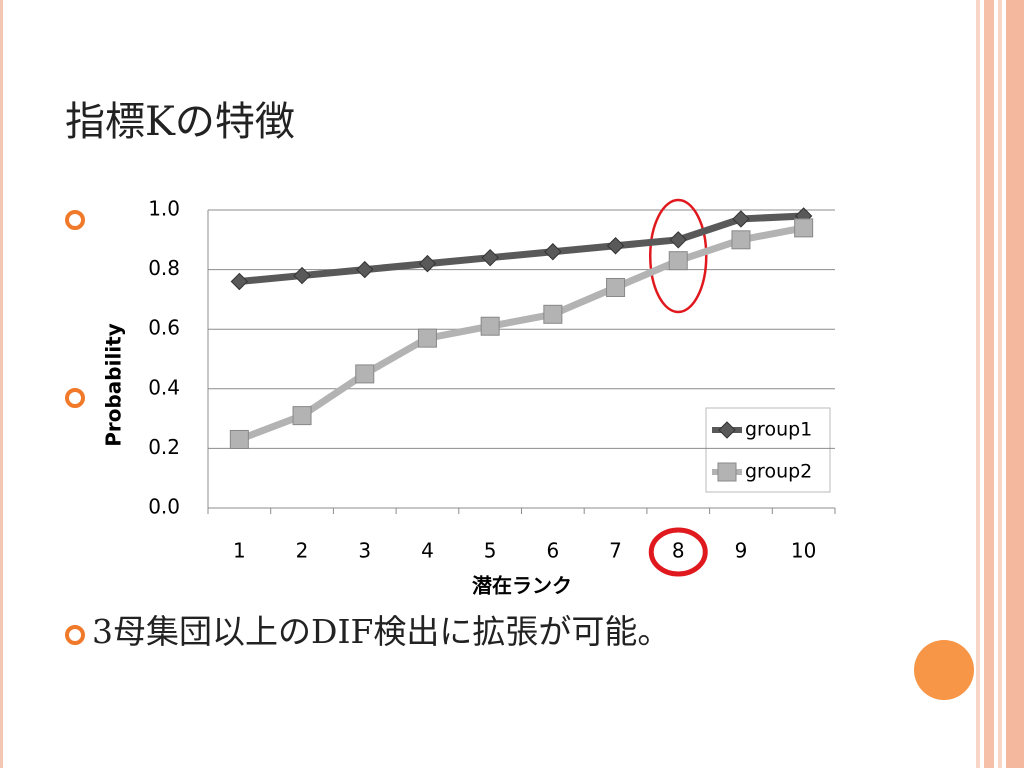 This screenshot has width=1024, height=768. What do you see at coordinates (1, 384) in the screenshot?
I see `left-border` at bounding box center [1, 384].